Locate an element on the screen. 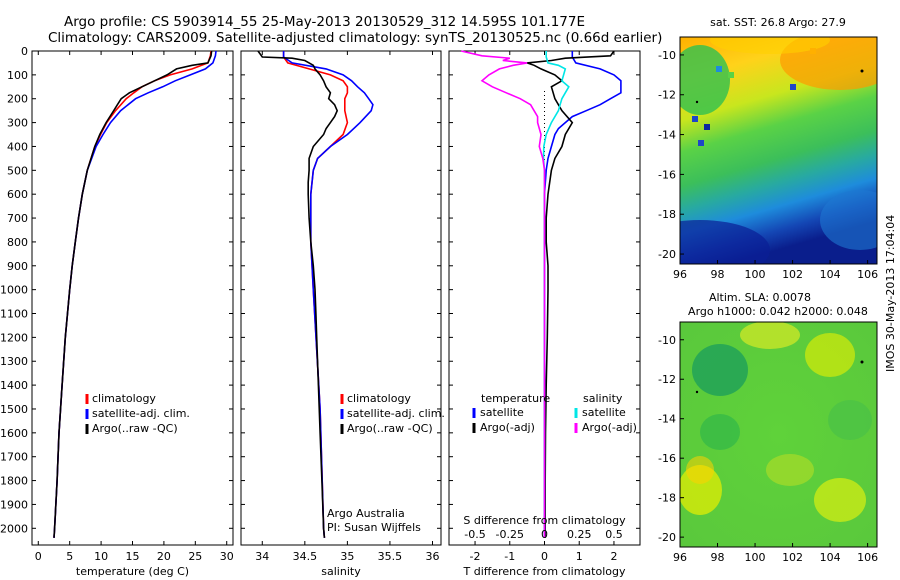 The width and height of the screenshot is (900, 580). map-x-tick-label: 100 is located at coordinates (755, 557).